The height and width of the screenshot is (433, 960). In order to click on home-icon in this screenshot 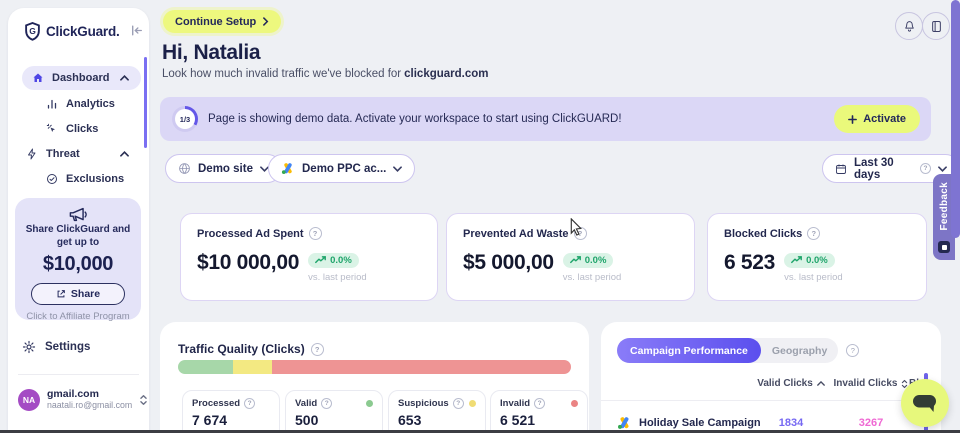, I will do `click(38, 78)`.